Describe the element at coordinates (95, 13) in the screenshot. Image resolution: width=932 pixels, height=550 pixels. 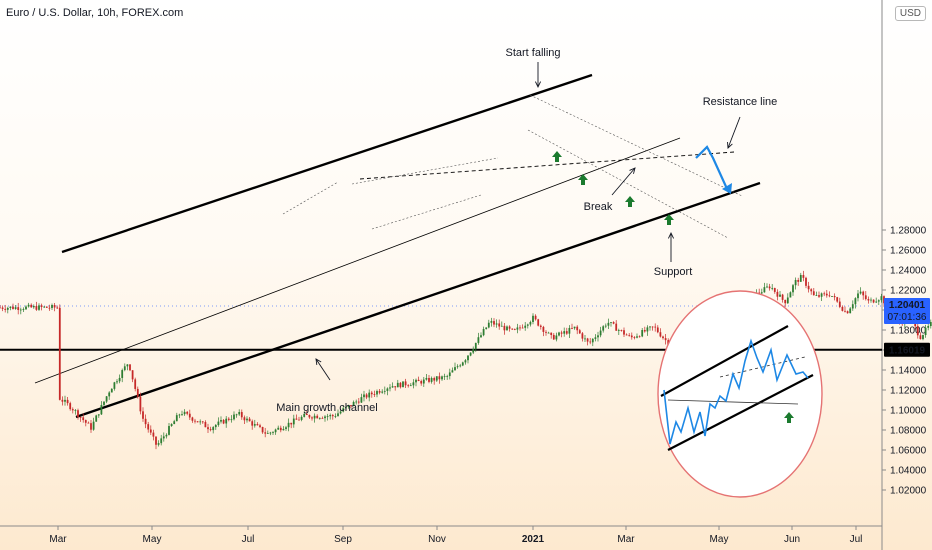
I see `chart-title: Euro / U.S. Dollar, 10h, FOREX.com` at that location.